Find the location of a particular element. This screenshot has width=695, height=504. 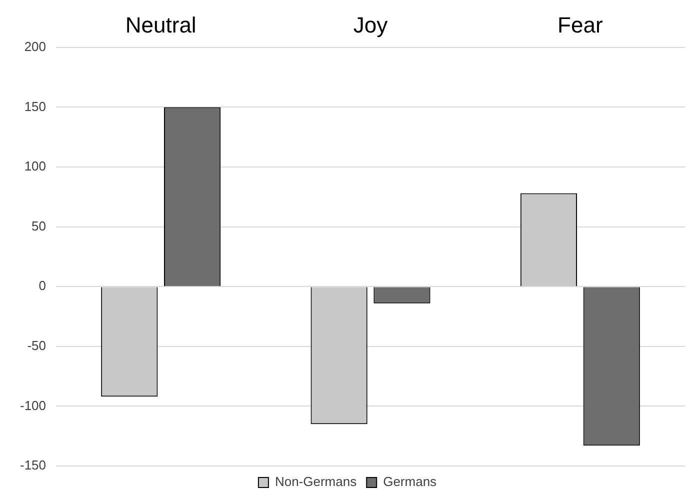

x-tick-label: Neutral is located at coordinates (160, 25).